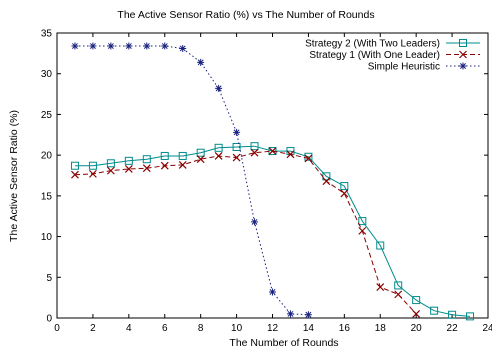 The image size is (492, 352). Describe the element at coordinates (372, 44) in the screenshot. I see `legend-label: Strategy 2 (With Two Leaders)` at that location.